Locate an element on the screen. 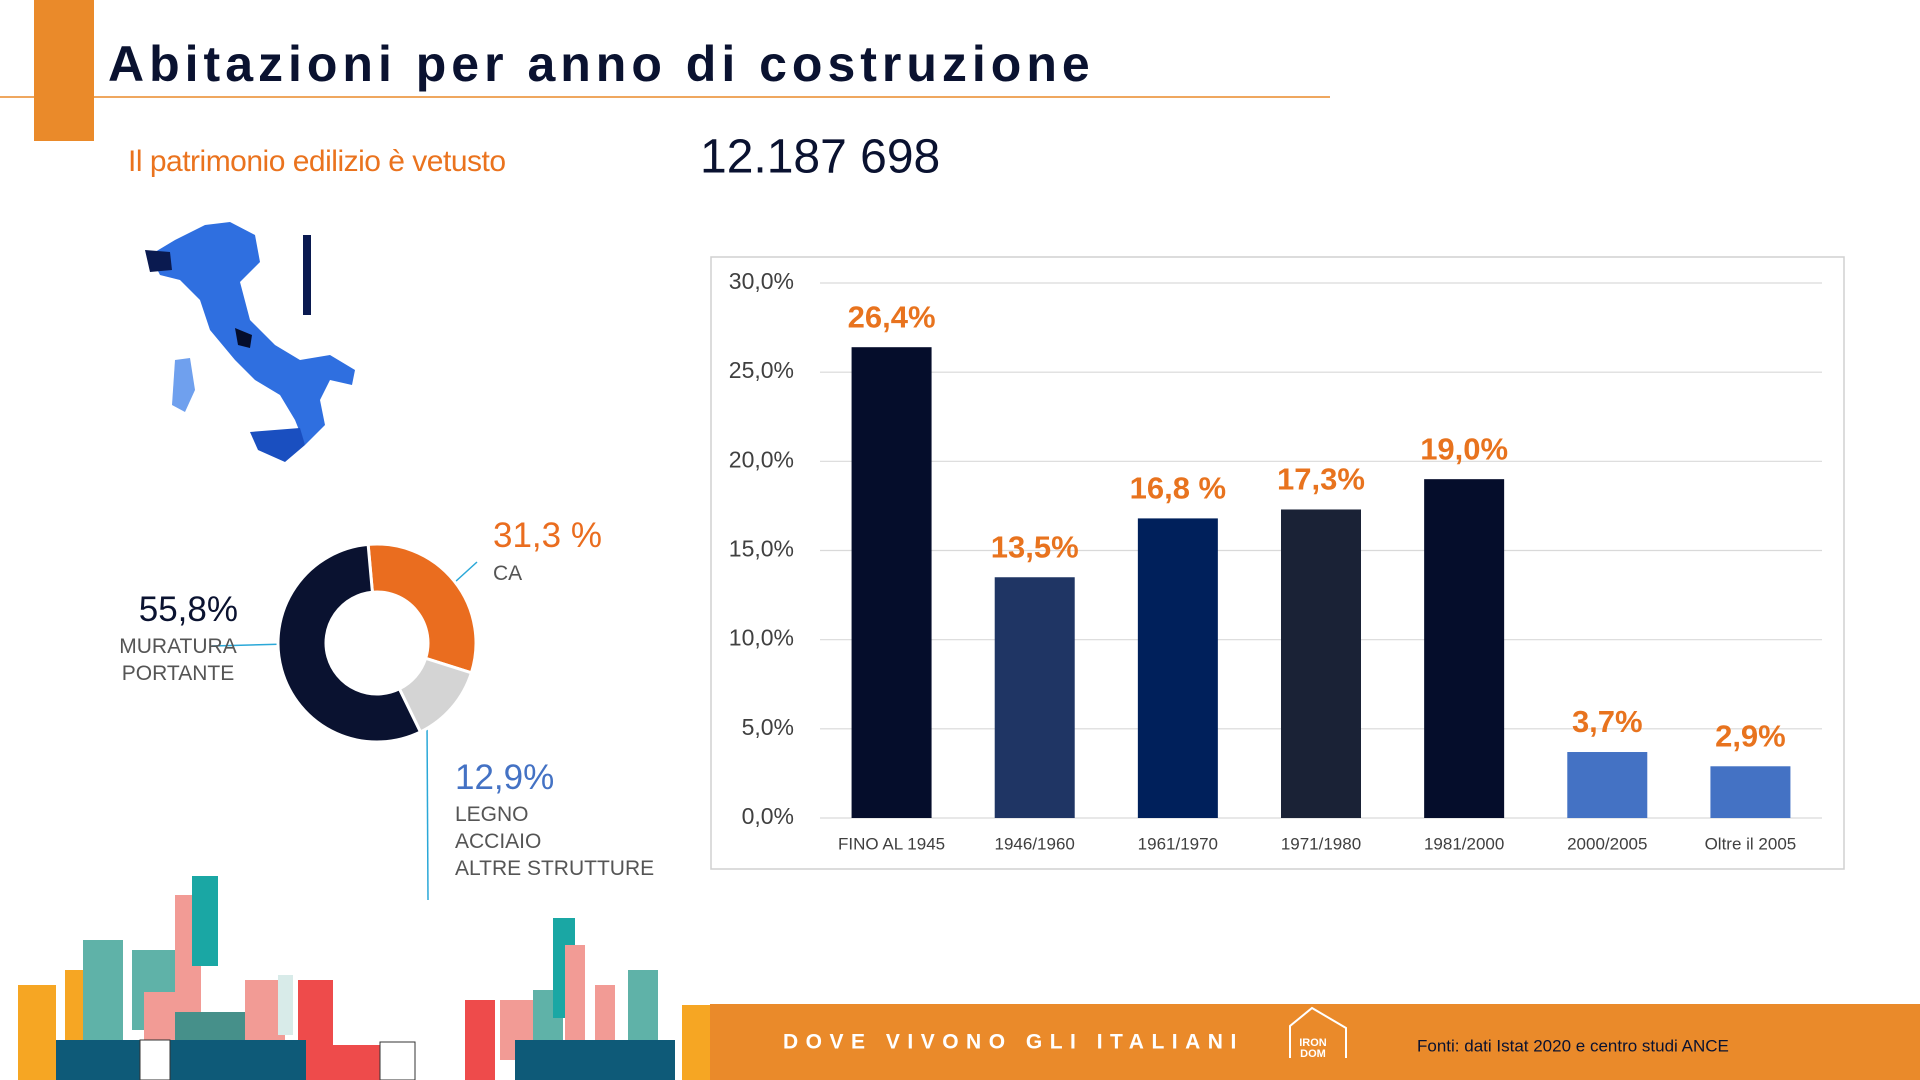  total: 12.187 698 is located at coordinates (820, 157).